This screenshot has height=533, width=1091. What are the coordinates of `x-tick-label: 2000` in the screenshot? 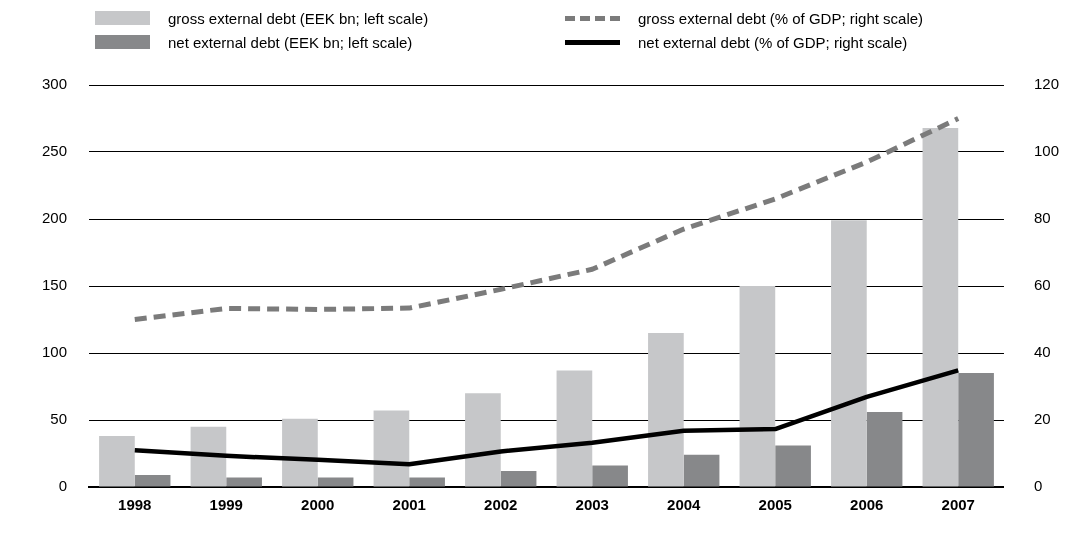 It's located at (318, 505).